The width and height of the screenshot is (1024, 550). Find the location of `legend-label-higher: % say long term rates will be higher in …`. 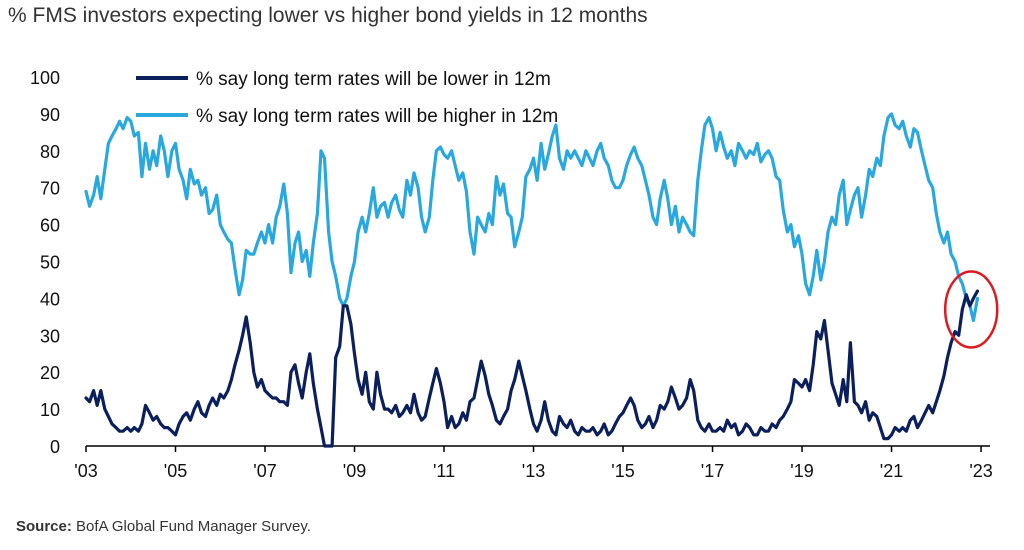

legend-label-higher: % say long term rates will be higher in … is located at coordinates (377, 116).